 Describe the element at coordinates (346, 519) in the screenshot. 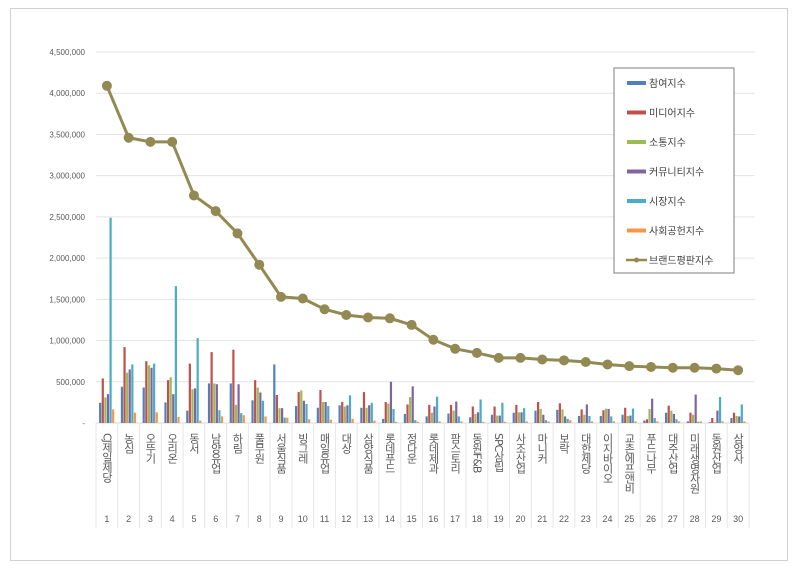

I see `rank-label: 12` at that location.